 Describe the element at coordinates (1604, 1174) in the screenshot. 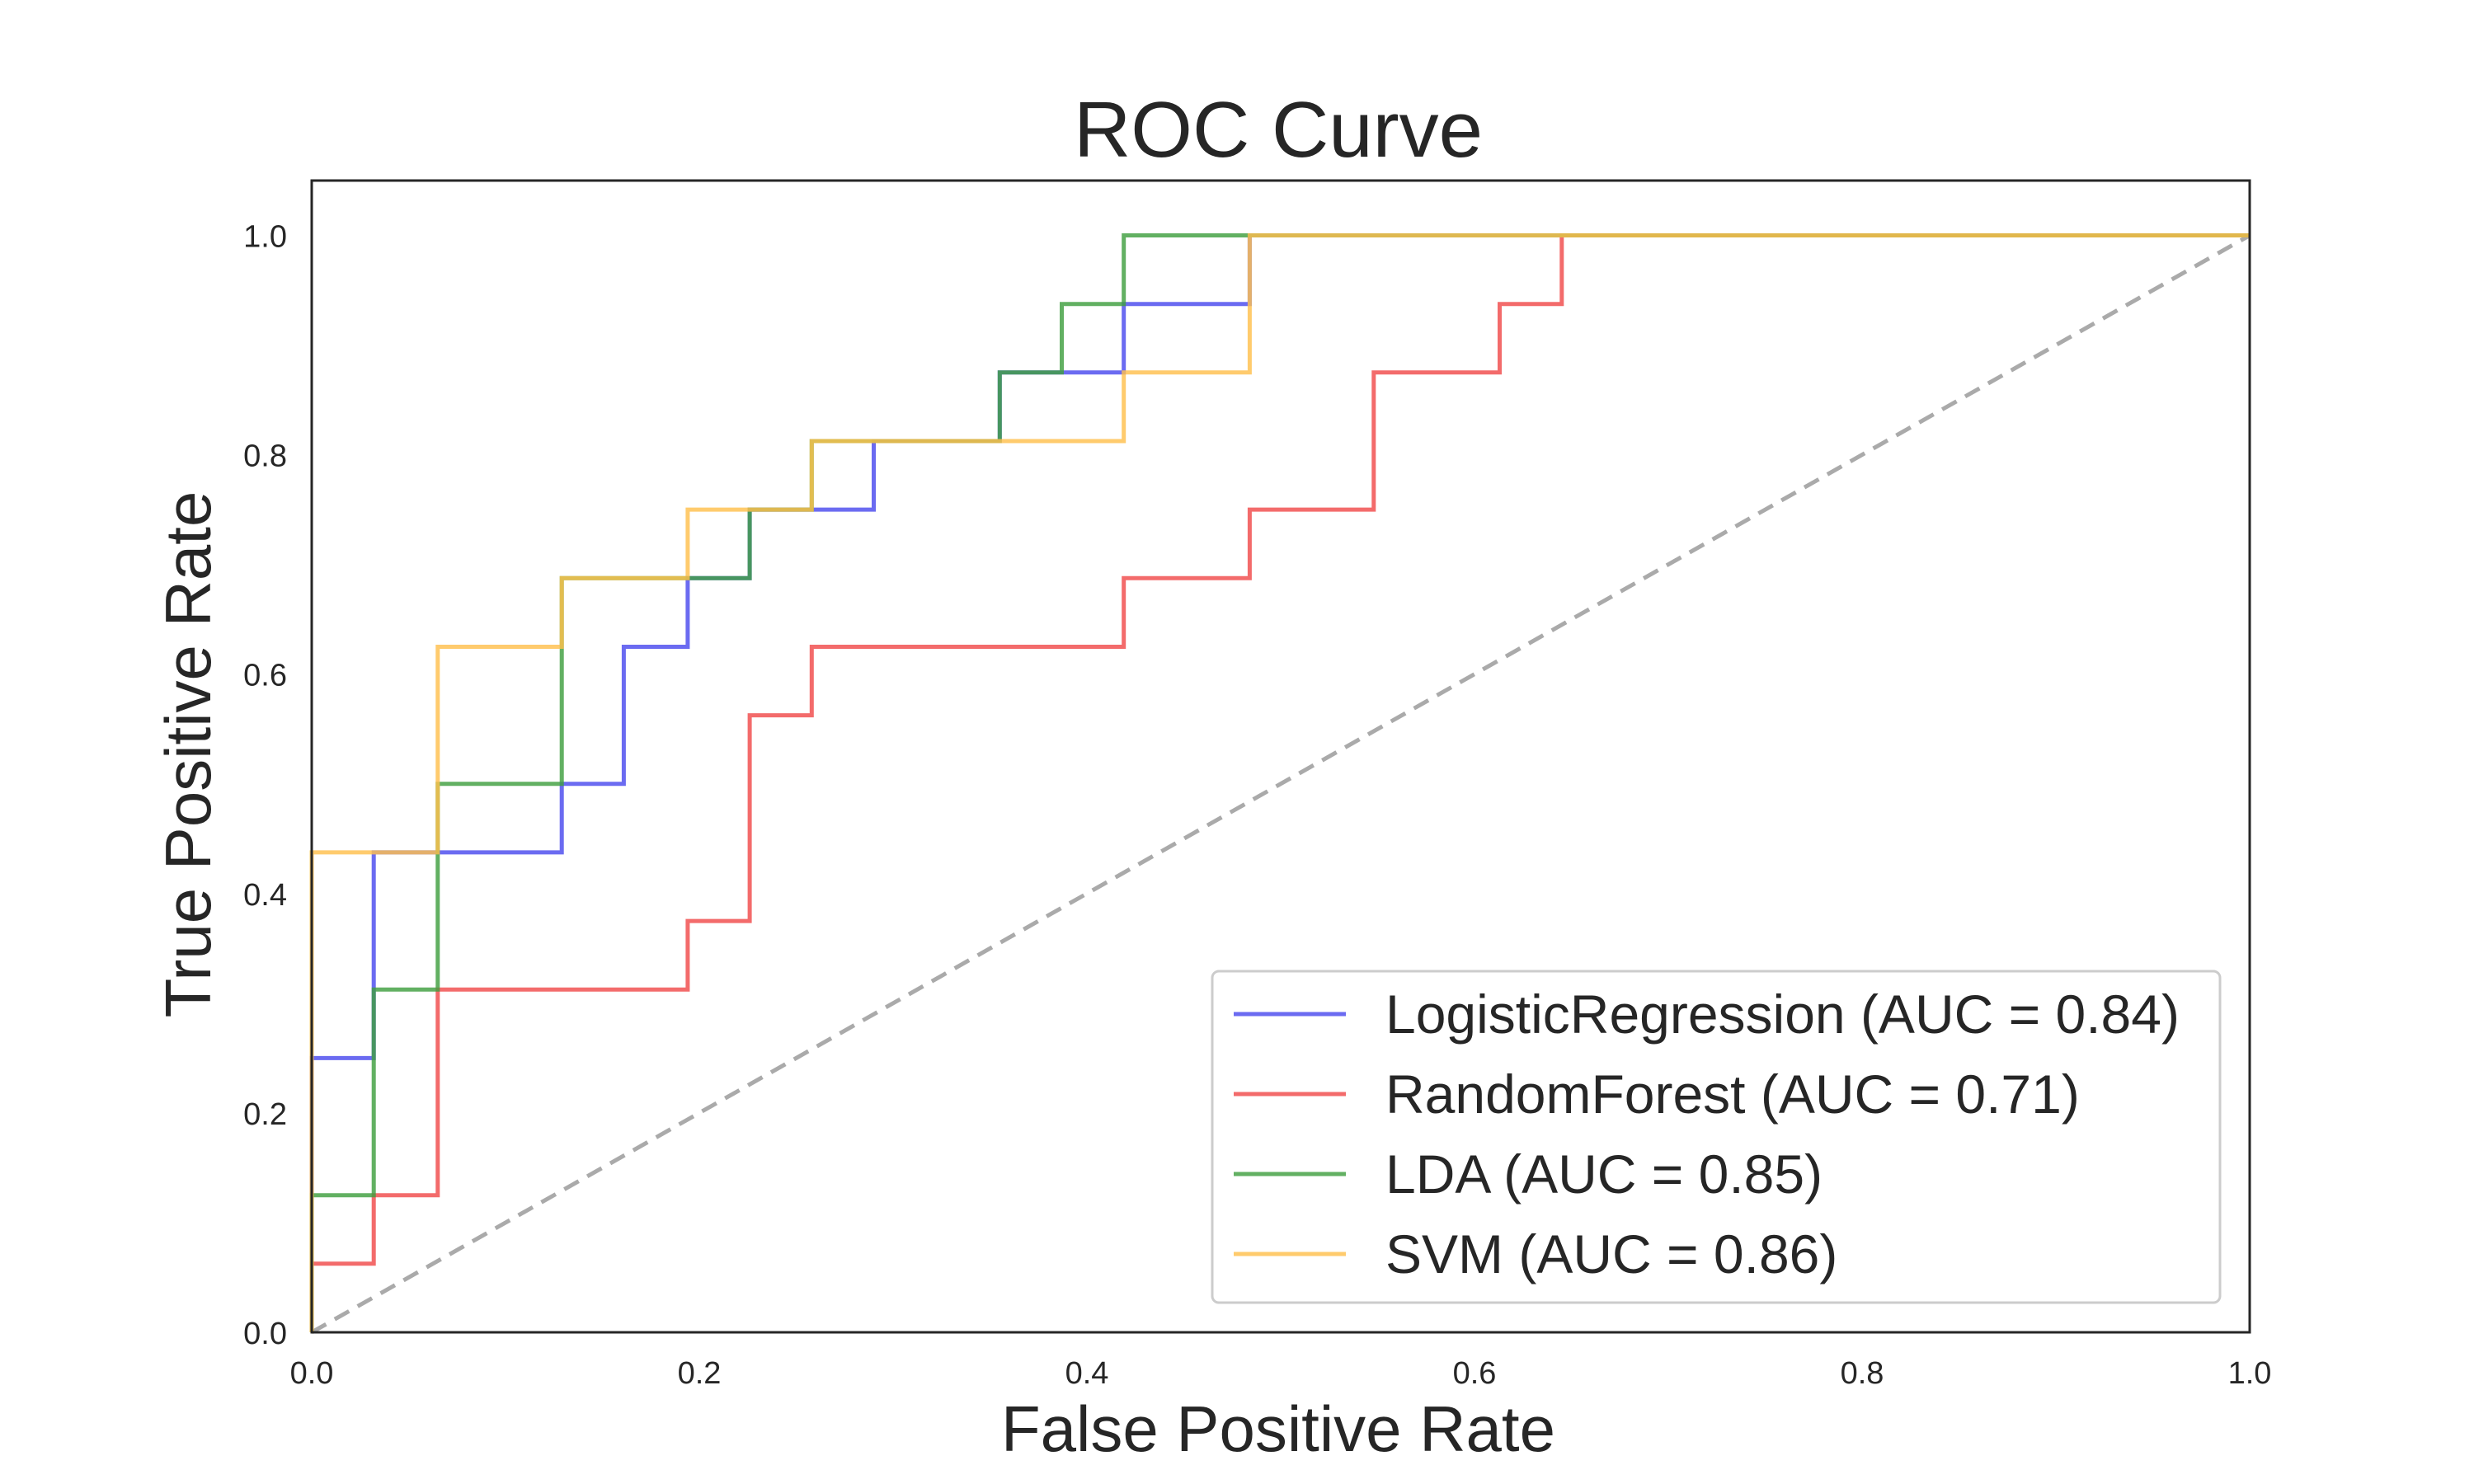

I see `legend-label-2: LDA (AUC = 0.85)` at that location.